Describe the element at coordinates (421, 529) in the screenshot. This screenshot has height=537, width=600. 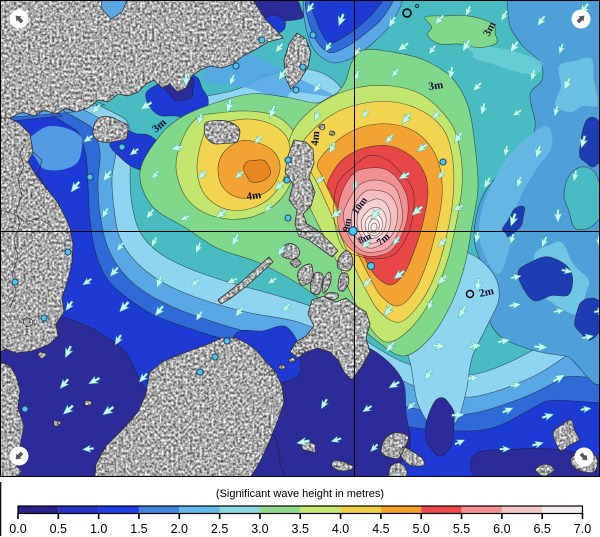
I see `svg-text: 5.0` at that location.